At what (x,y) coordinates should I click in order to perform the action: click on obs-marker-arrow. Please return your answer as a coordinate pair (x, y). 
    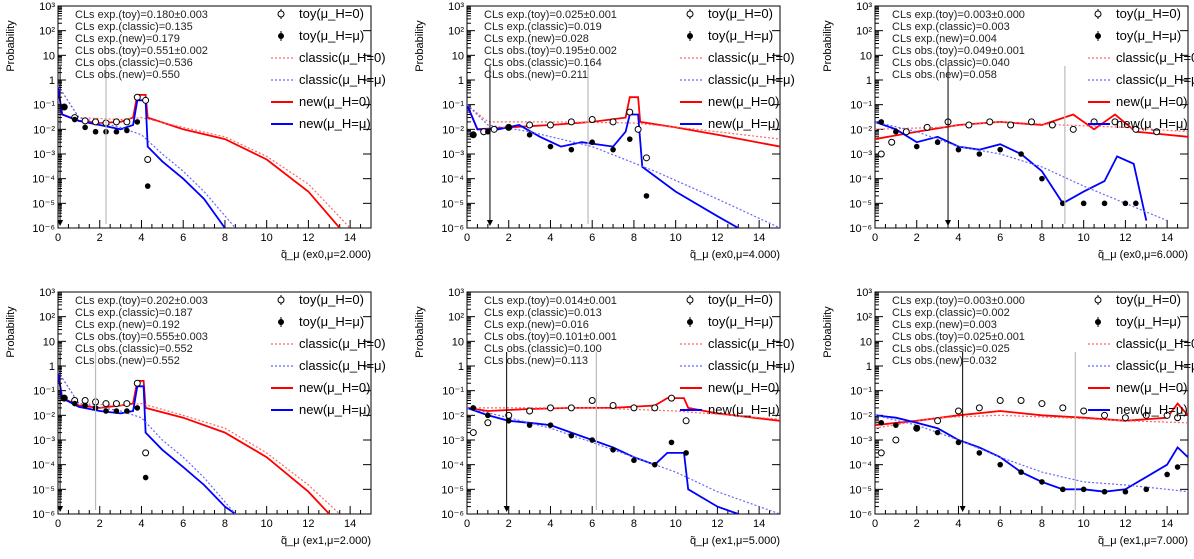
    Looking at the image, I should click on (61, 223).